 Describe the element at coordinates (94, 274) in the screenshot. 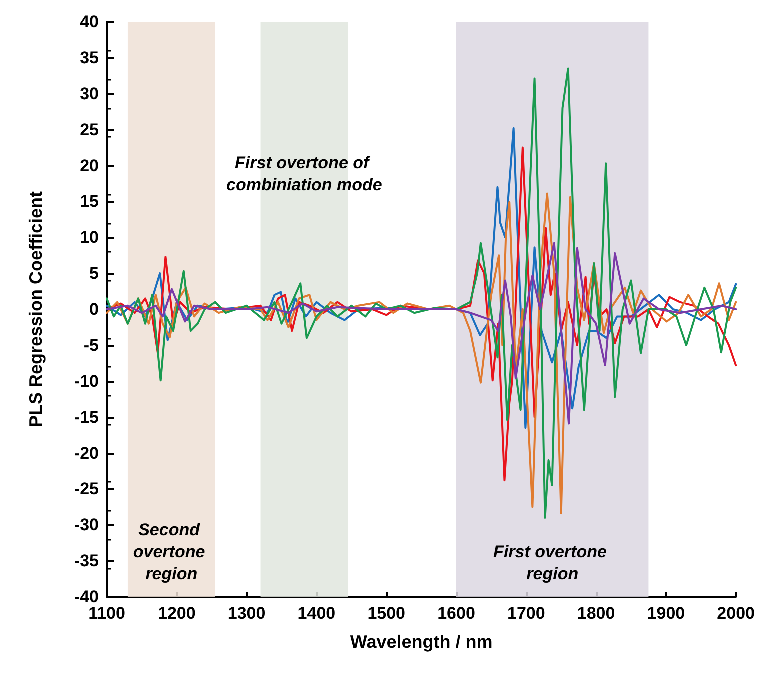

I see `y-tick-label: 5` at that location.